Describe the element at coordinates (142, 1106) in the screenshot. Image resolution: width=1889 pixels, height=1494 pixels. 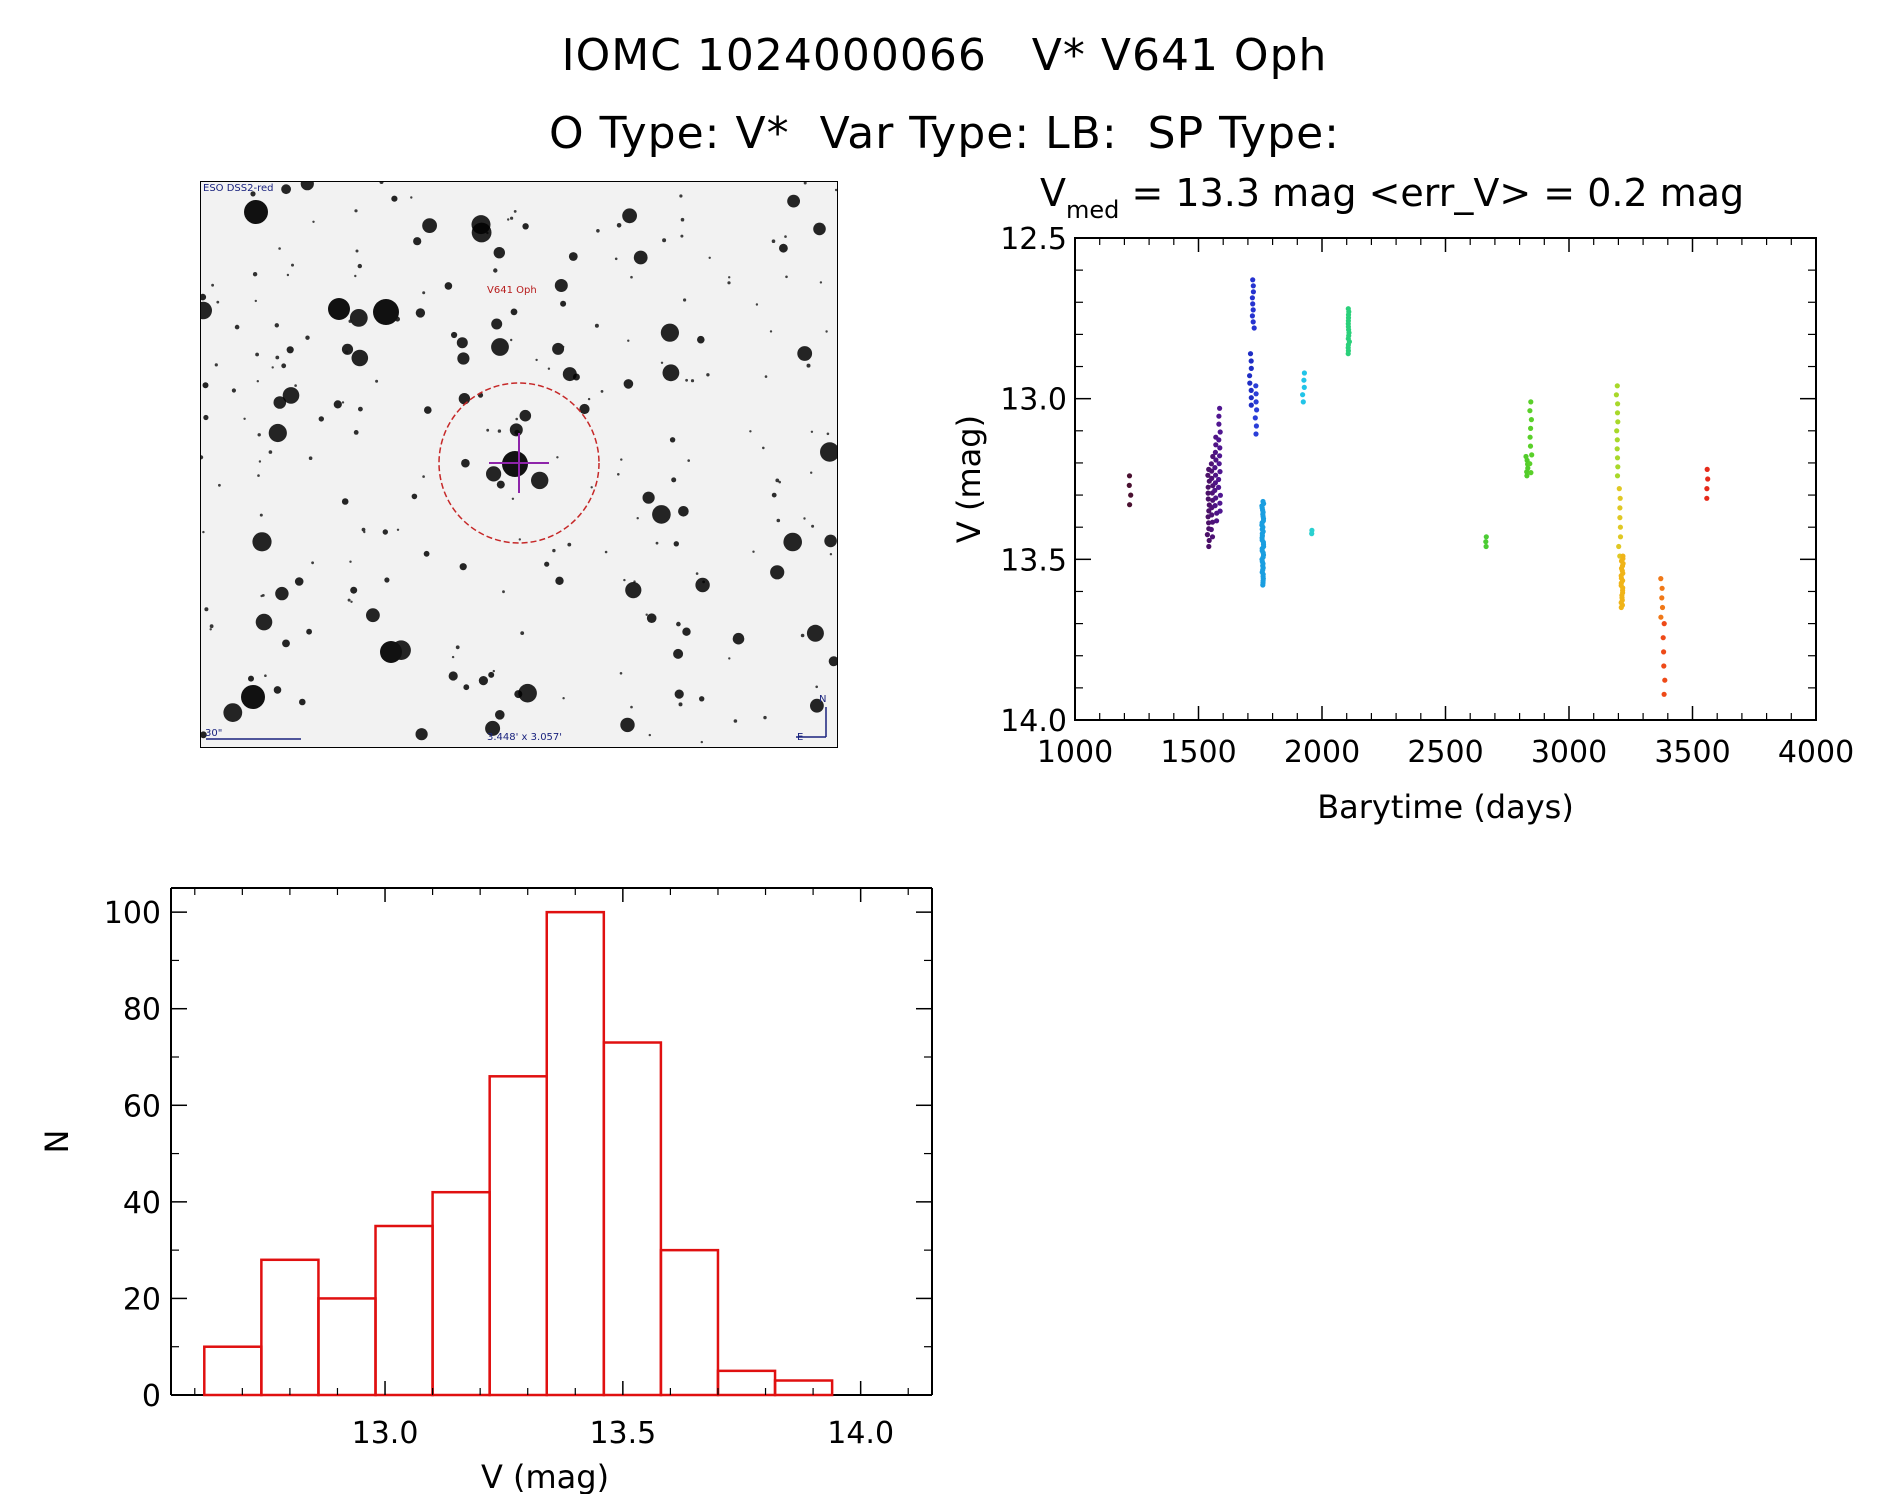
I see `histogram-ytick-label: 60` at that location.